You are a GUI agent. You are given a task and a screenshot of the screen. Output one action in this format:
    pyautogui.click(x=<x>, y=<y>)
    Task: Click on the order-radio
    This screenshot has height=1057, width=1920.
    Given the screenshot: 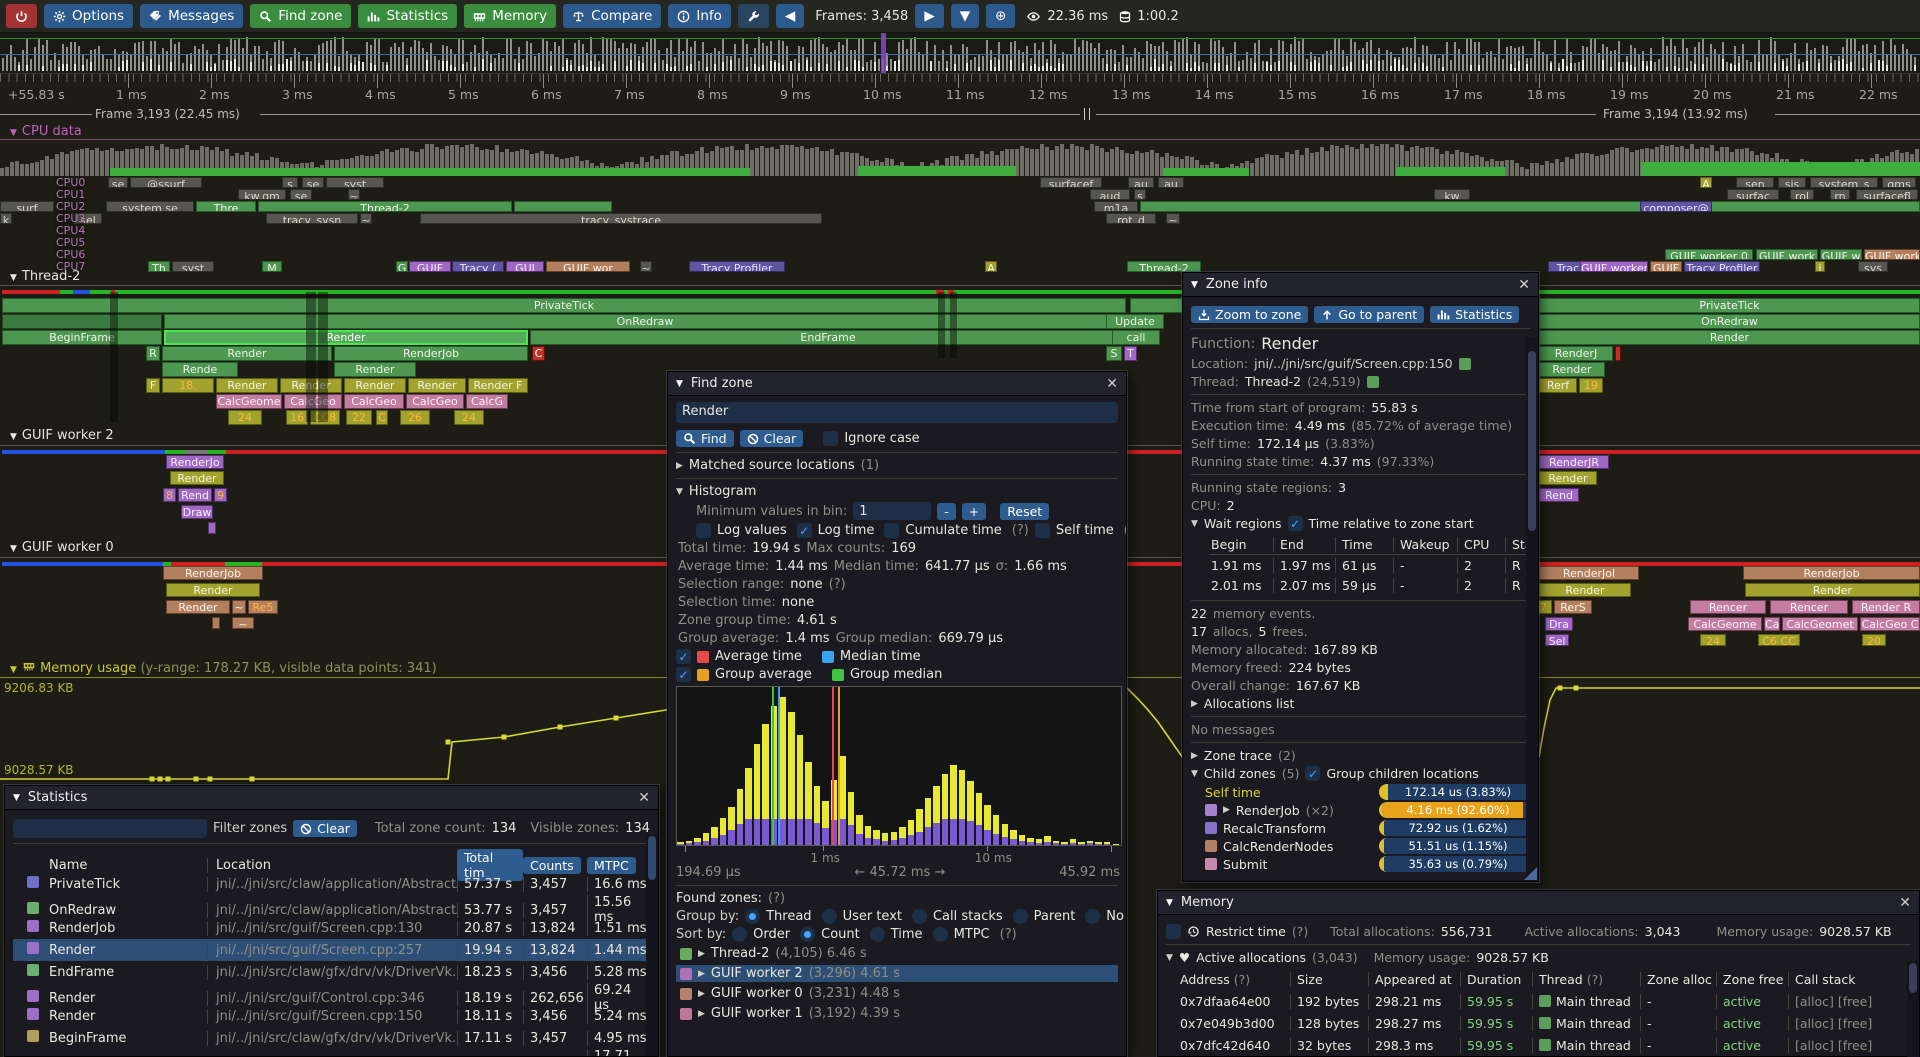 What is the action you would take?
    pyautogui.click(x=740, y=934)
    